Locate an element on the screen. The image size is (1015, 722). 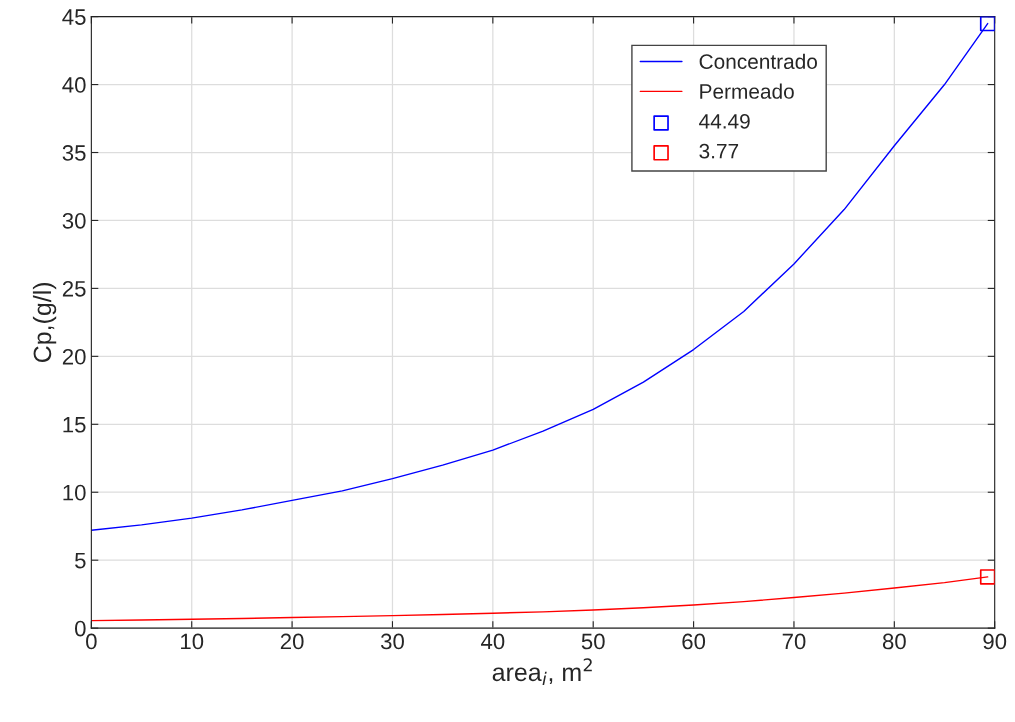
y-tick-label: 15 is located at coordinates (74, 425).